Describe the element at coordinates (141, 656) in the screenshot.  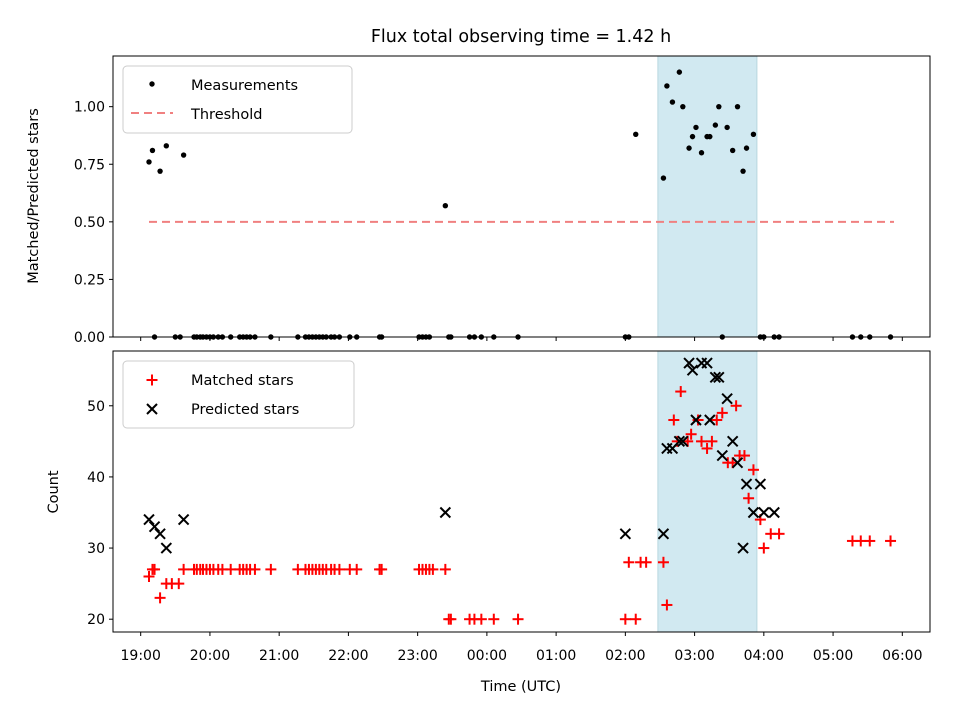
I see `x-tick-label: 19:00` at that location.